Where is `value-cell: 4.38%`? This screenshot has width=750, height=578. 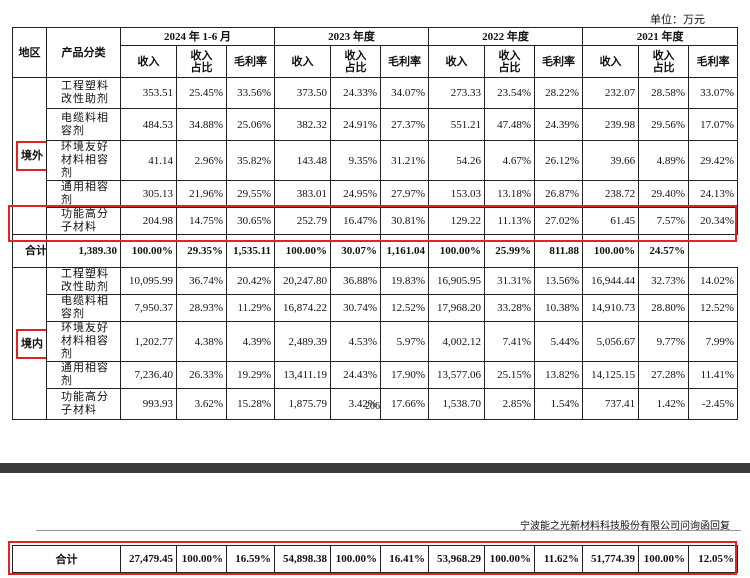
value-cell: 4.38% is located at coordinates (201, 341).